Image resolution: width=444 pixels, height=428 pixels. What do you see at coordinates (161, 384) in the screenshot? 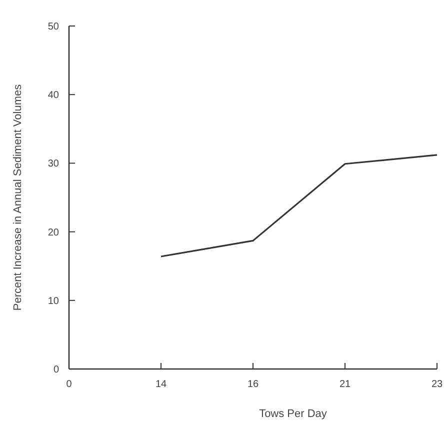
I see `x-tick-label: 14` at bounding box center [161, 384].